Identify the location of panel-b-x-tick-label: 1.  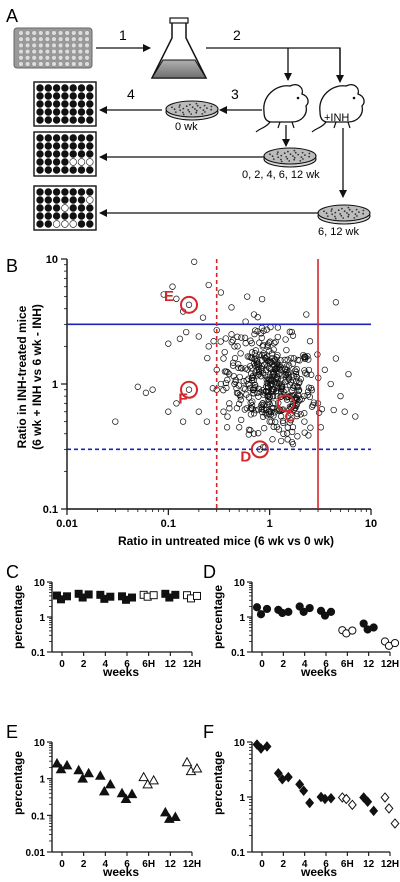
(270, 524).